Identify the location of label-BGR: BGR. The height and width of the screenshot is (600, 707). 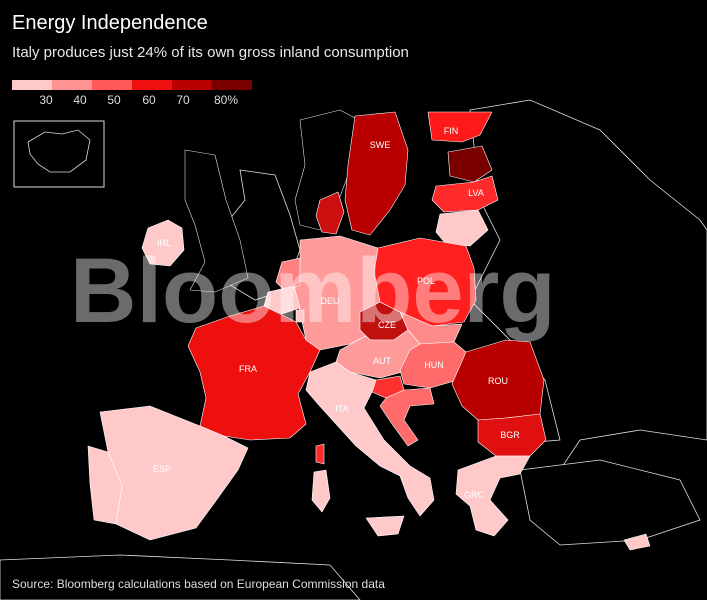
(510, 435).